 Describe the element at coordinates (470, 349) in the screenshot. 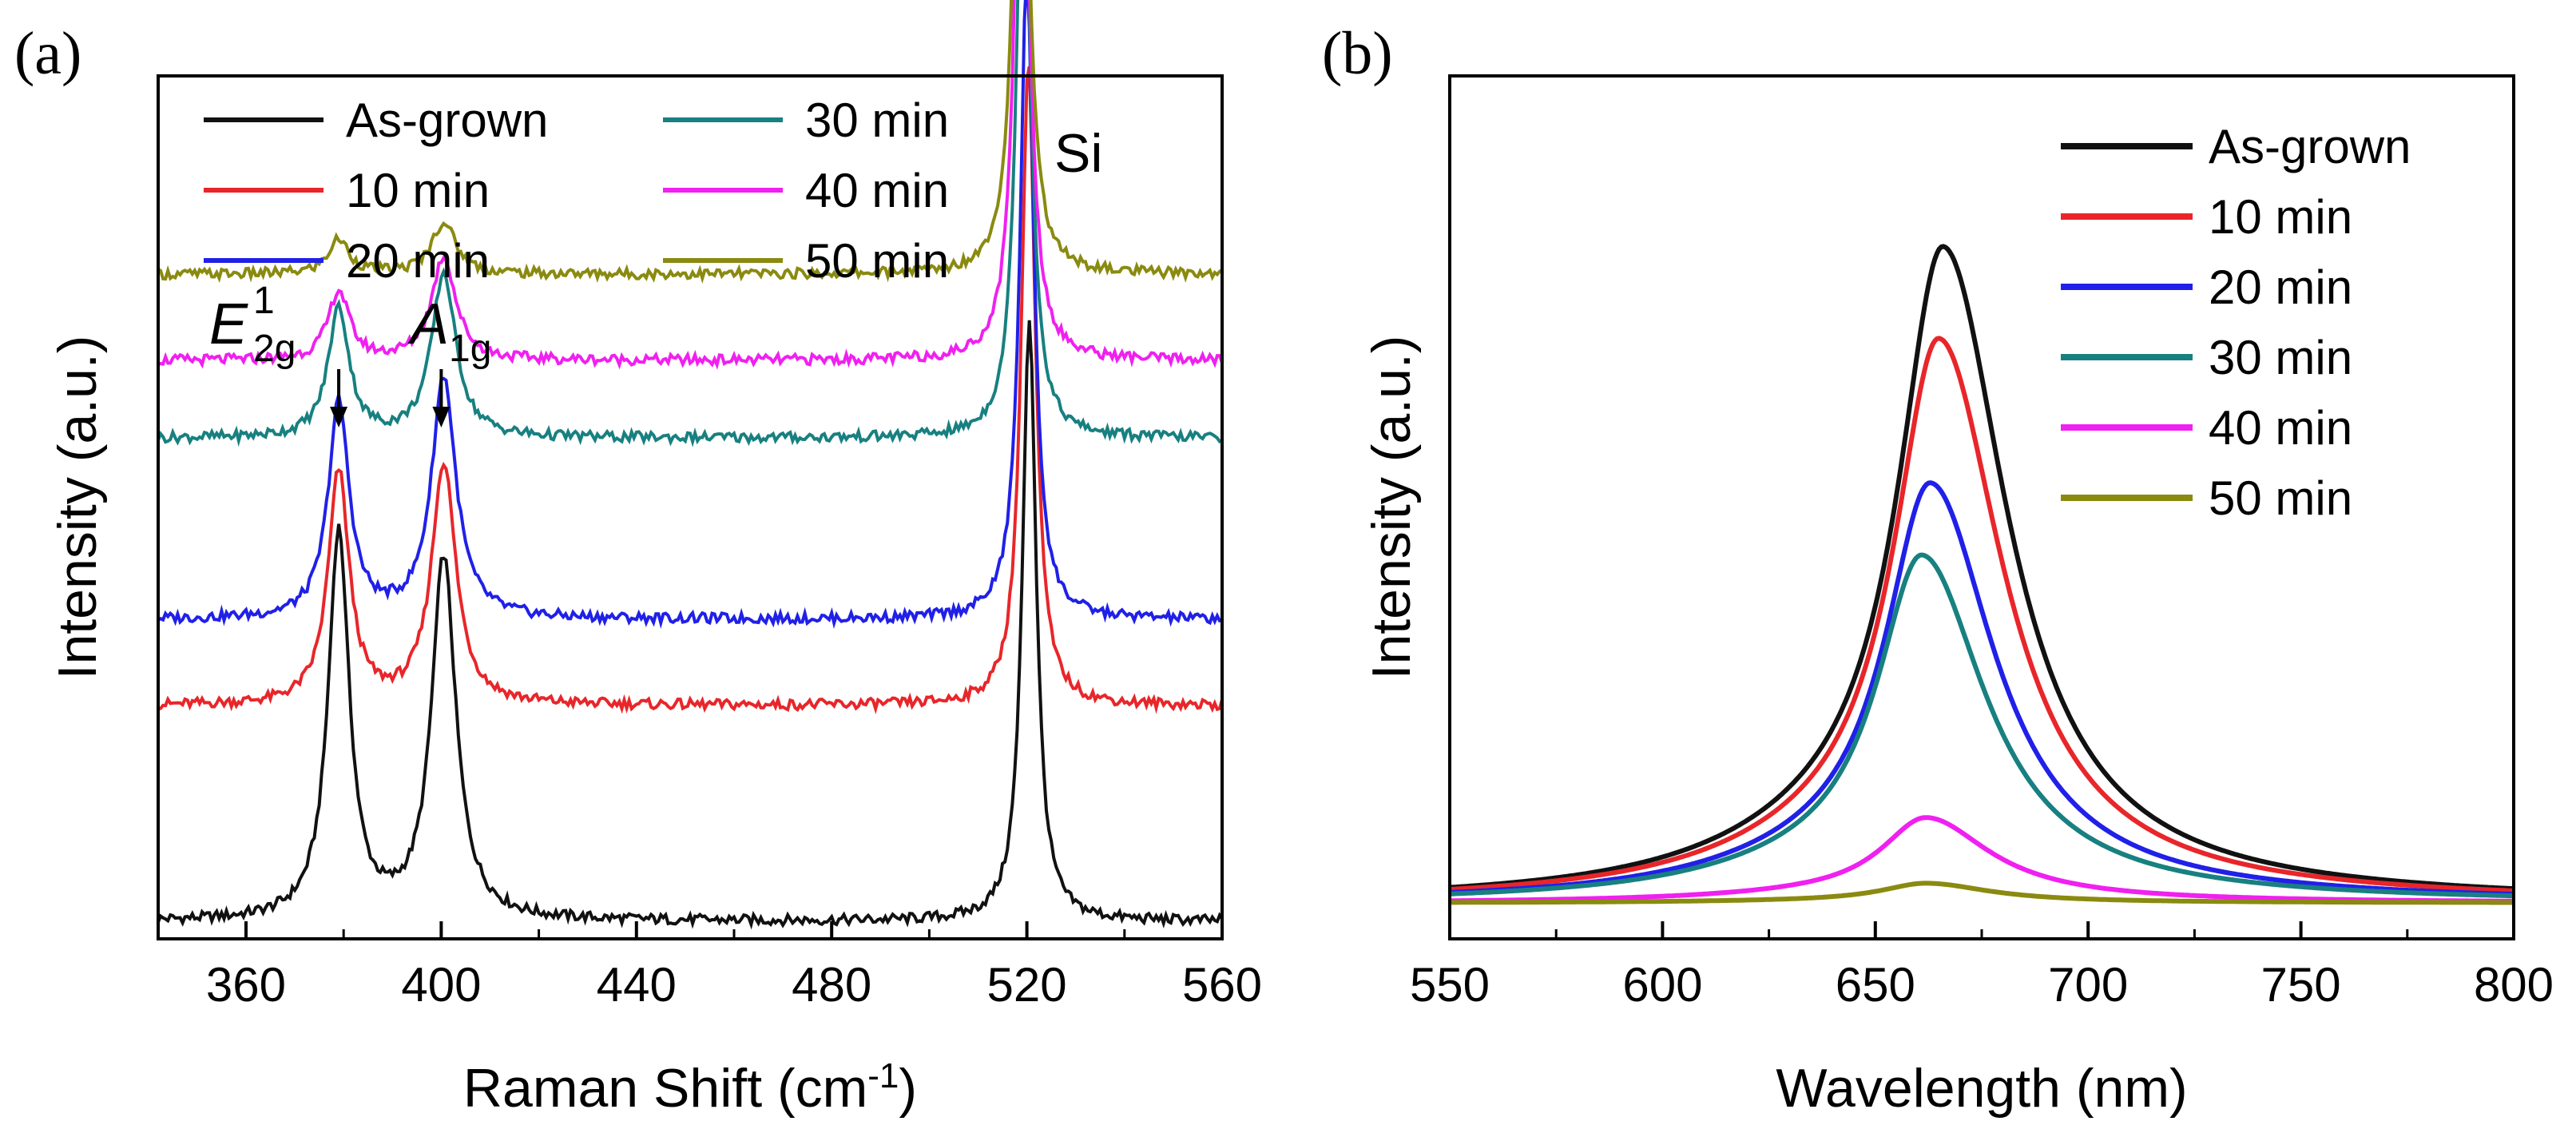

I see `a1g-peak-subscript: 1g` at that location.